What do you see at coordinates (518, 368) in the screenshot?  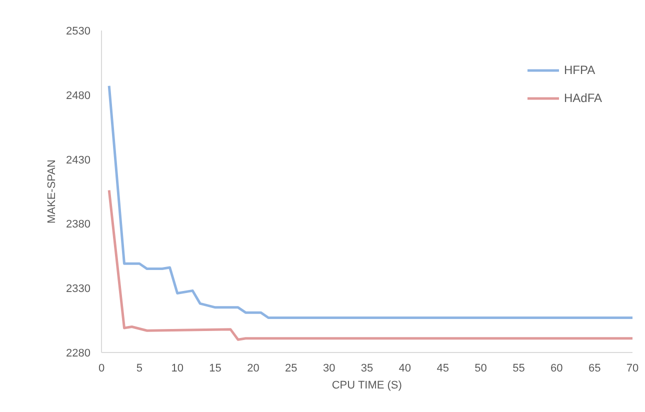 I see `x-tick-label: 55` at bounding box center [518, 368].